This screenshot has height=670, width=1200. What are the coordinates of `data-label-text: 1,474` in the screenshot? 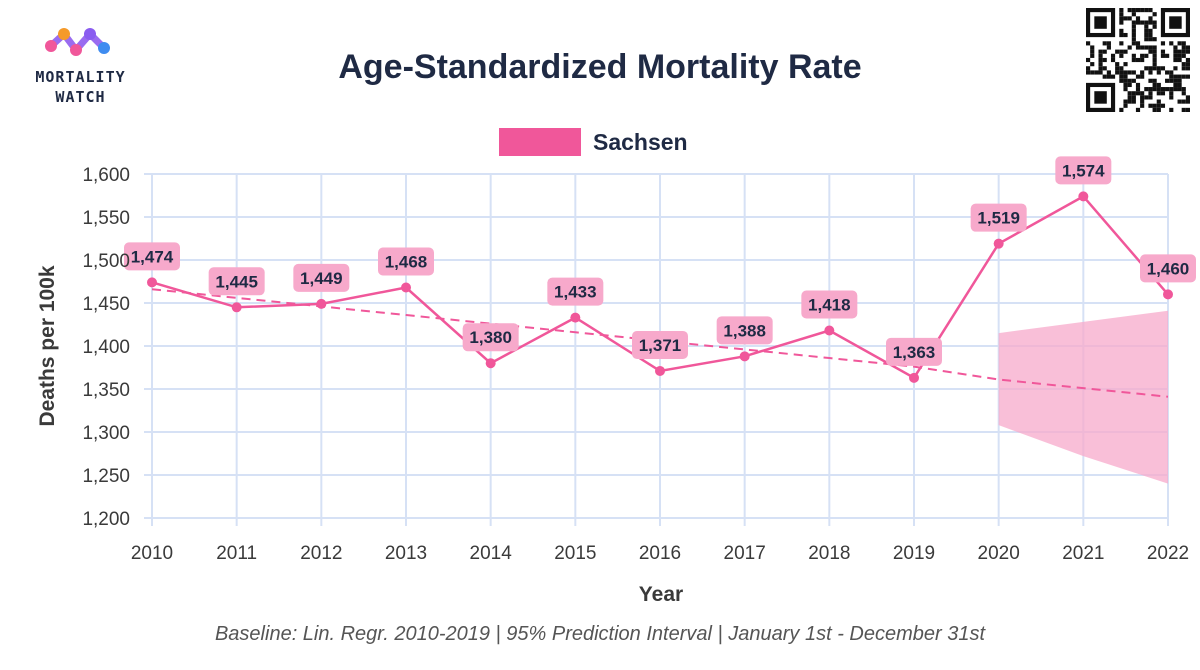 It's located at (152, 256).